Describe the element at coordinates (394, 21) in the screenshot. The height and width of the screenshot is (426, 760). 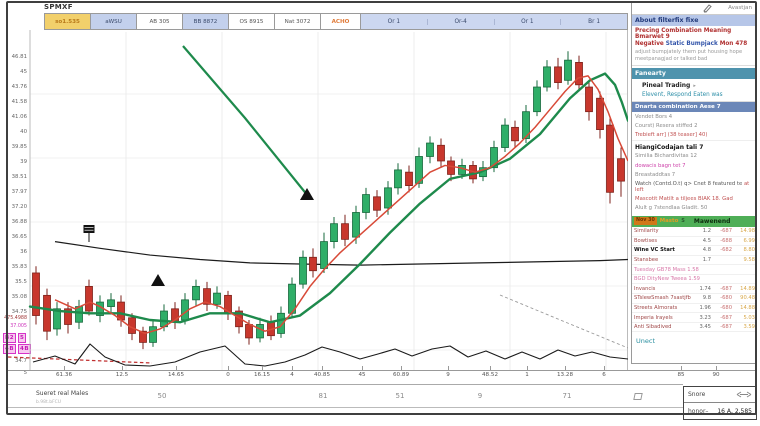
I see `timeframe-item-1: Or 1` at that location.